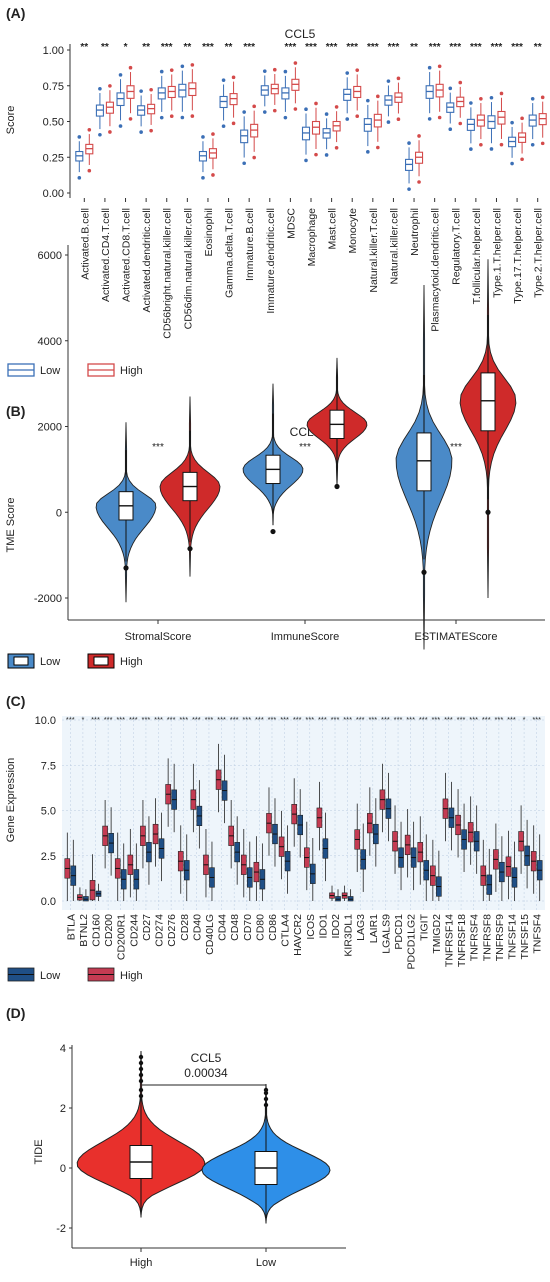 The height and width of the screenshot is (1282, 550). Describe the element at coordinates (266, 1263) in the screenshot. I see `x-tick-label: Low` at that location.